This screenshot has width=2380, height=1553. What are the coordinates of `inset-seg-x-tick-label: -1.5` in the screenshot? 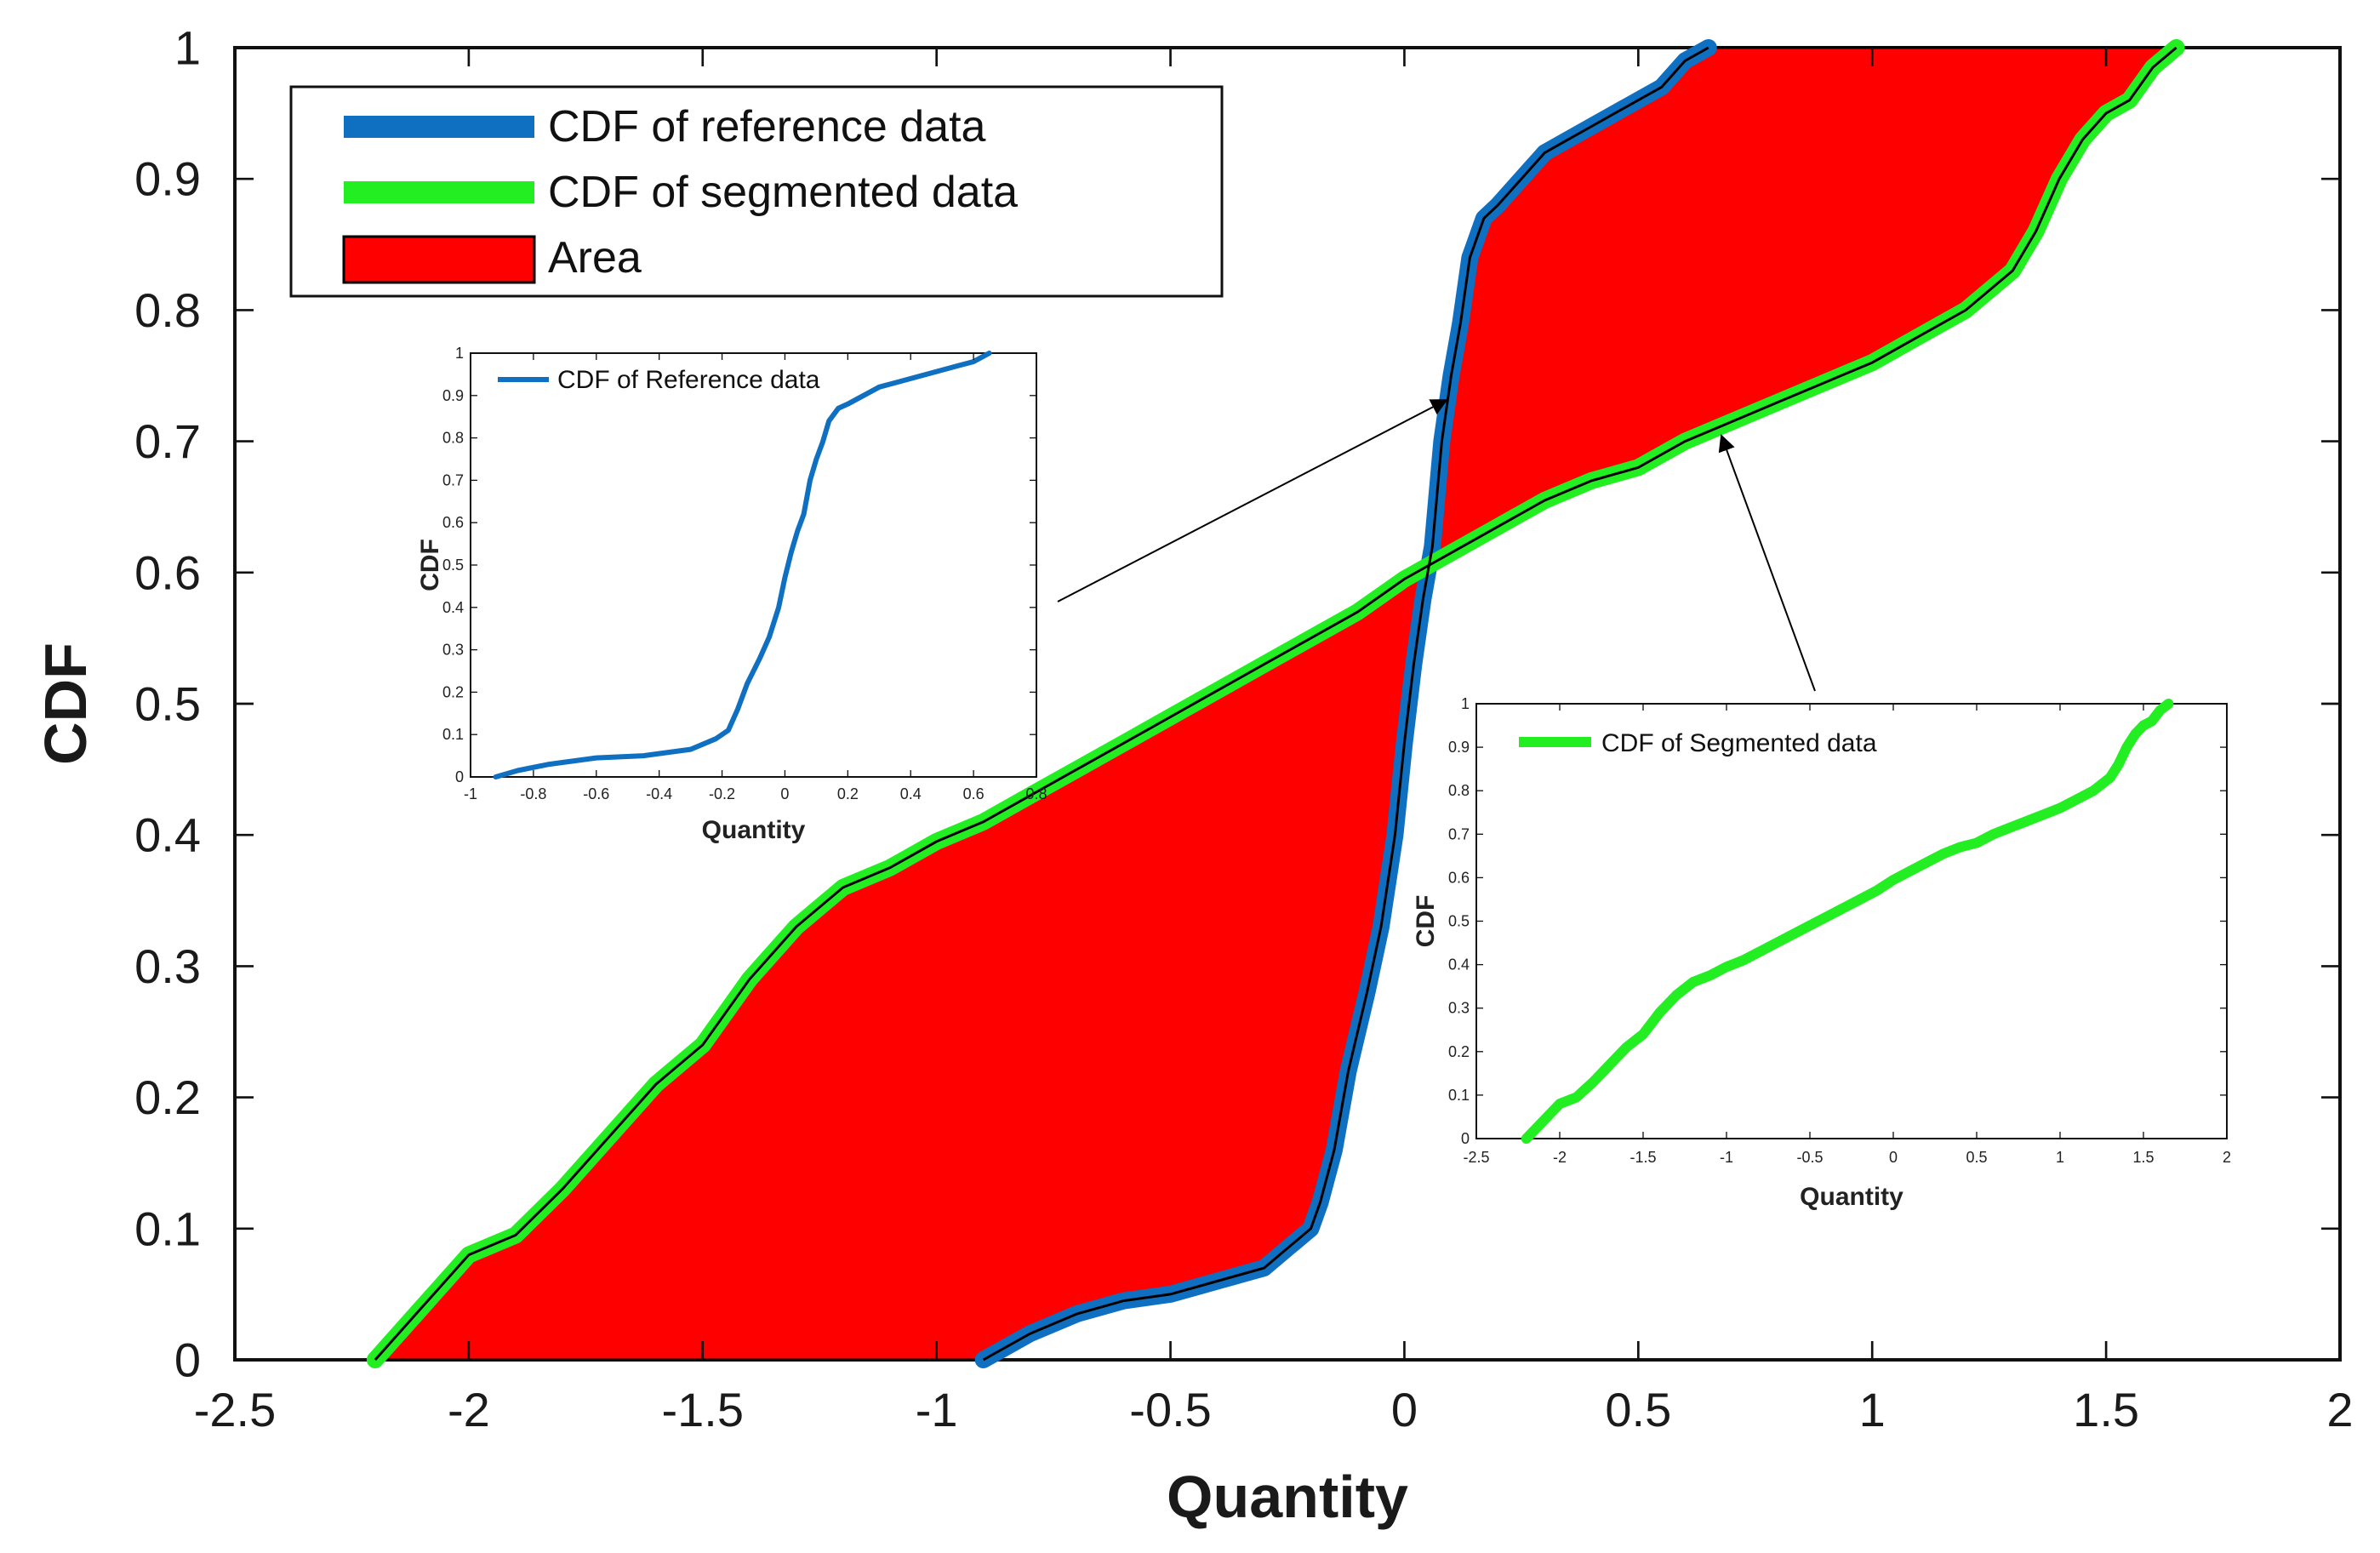 It's located at (1643, 1157).